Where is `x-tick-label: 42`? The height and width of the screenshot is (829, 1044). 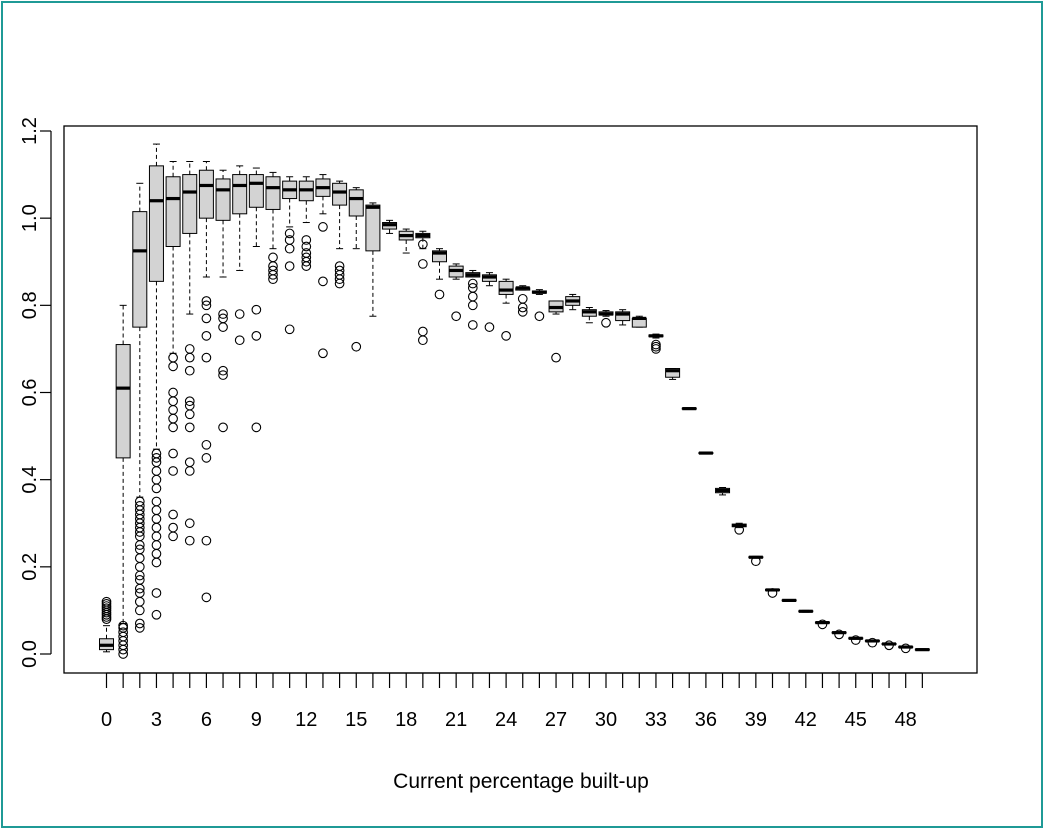
x-tick-label: 42 is located at coordinates (806, 720).